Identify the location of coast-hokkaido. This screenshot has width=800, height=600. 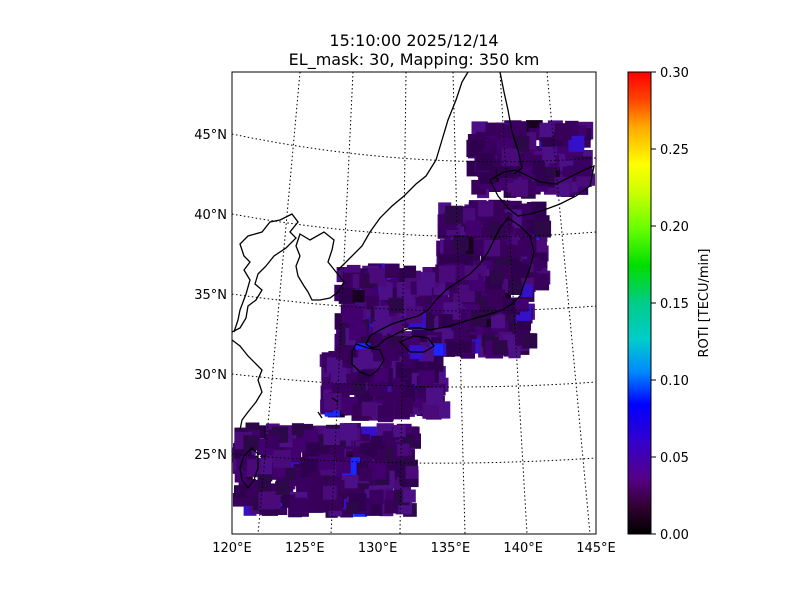
(542, 190).